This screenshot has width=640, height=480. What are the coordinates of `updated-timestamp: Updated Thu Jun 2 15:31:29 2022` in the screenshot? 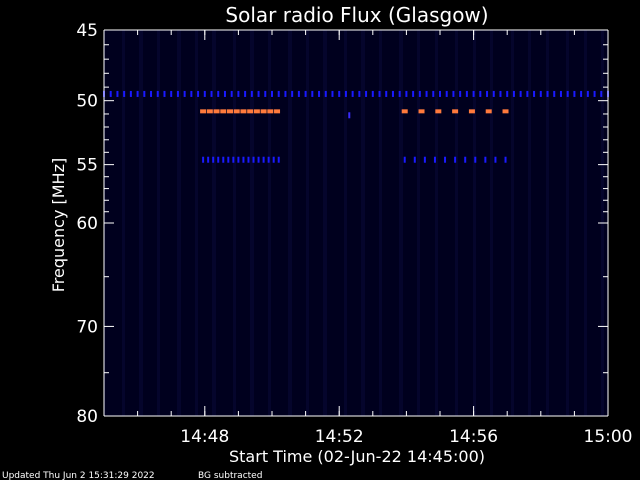 It's located at (78, 475).